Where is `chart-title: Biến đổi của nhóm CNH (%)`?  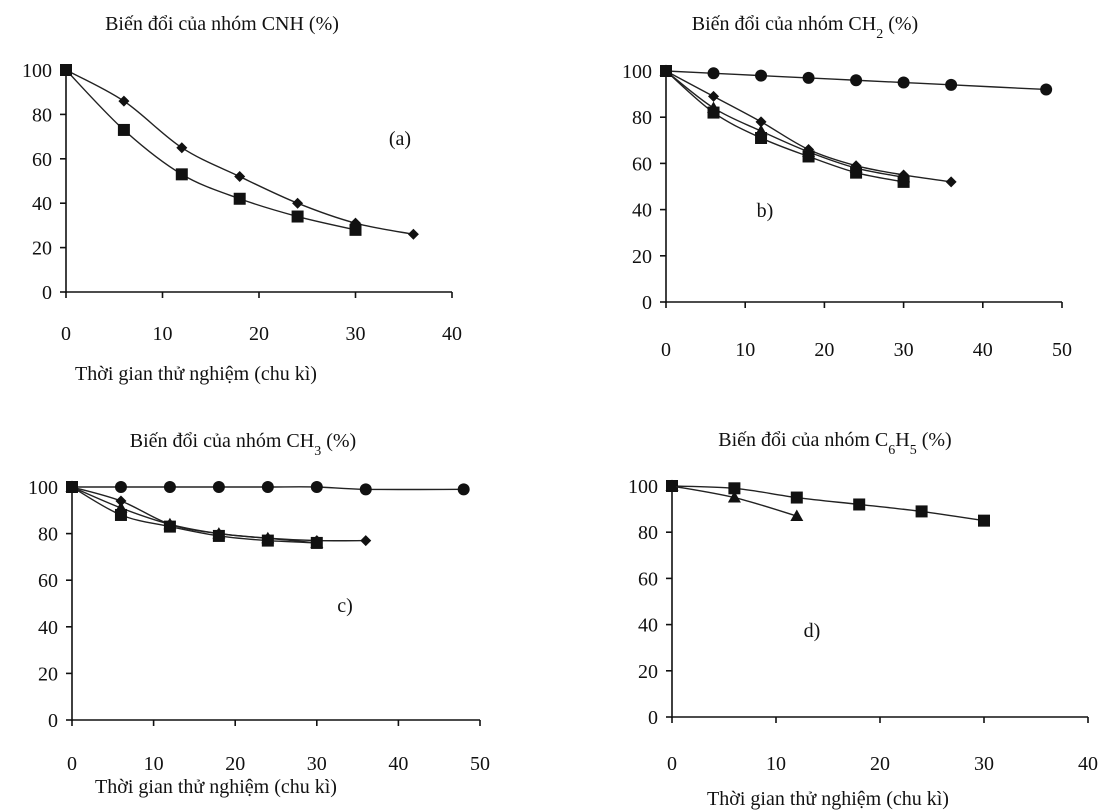
chart-title: Biến đổi của nhóm CNH (%) is located at coordinates (222, 24).